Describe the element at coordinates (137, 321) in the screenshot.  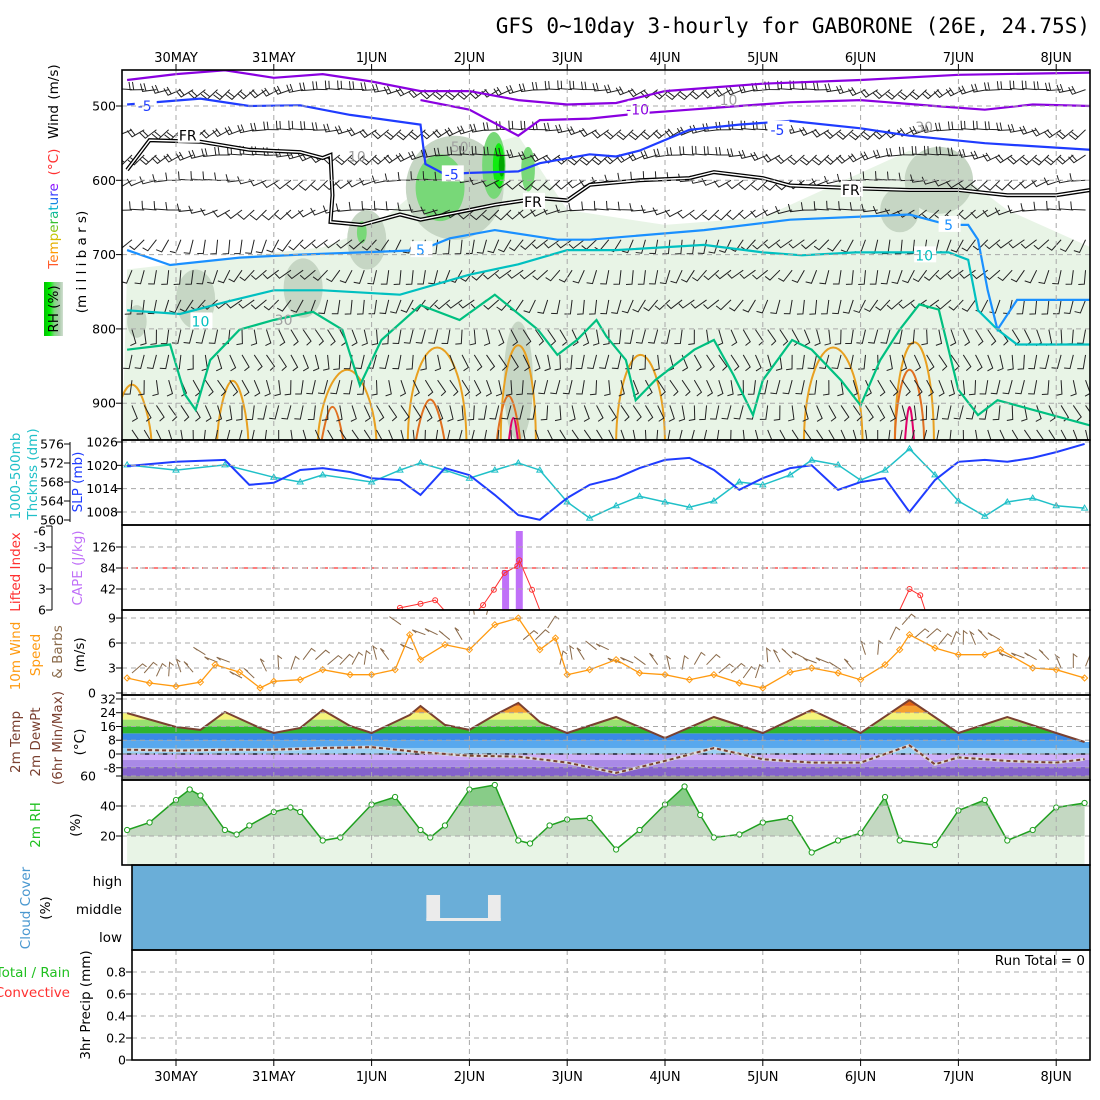
I see `rh-shading-cell` at that location.